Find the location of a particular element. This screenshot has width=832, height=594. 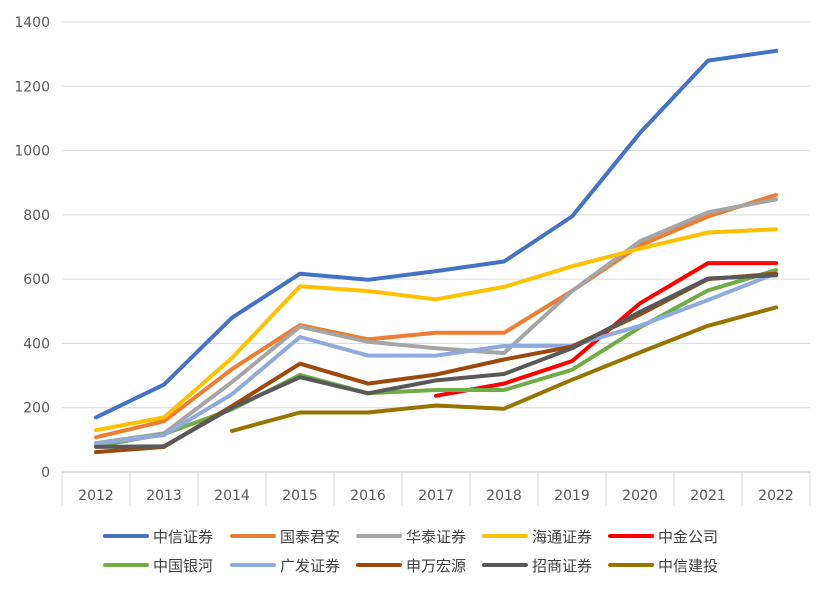

y-tick-label: 200 is located at coordinates (36, 409).